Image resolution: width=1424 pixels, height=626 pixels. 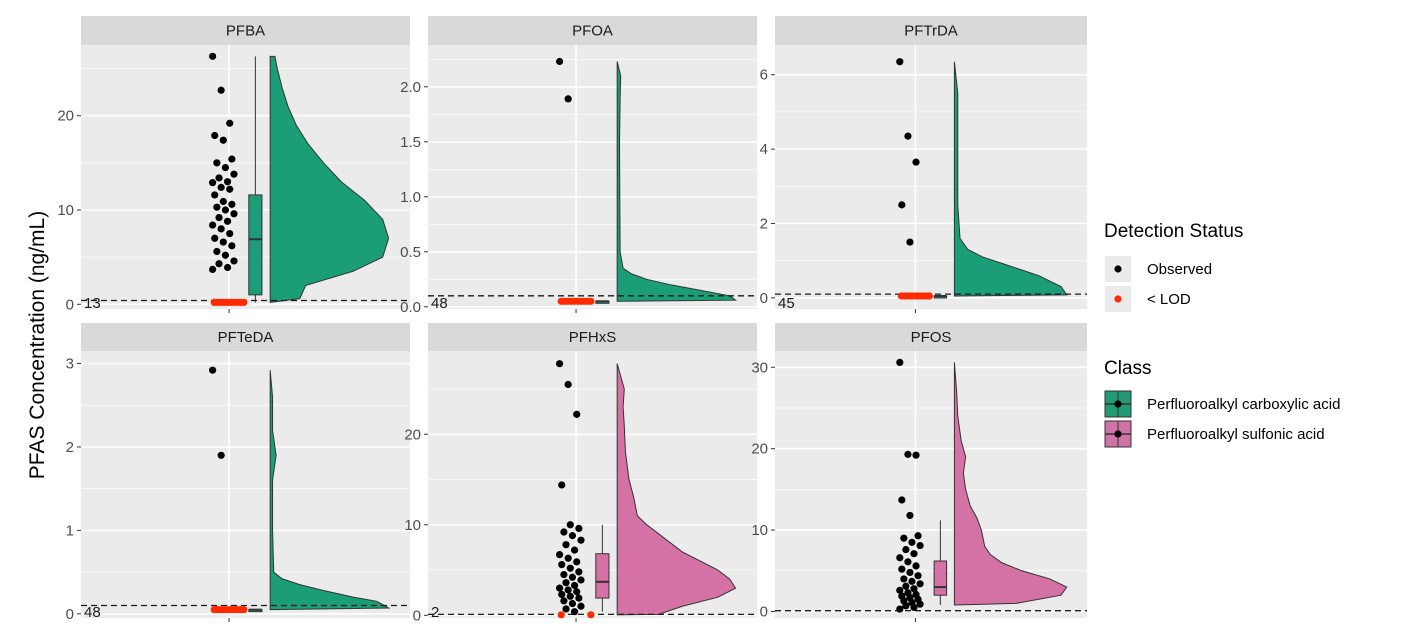 What do you see at coordinates (602, 576) in the screenshot?
I see `box` at bounding box center [602, 576].